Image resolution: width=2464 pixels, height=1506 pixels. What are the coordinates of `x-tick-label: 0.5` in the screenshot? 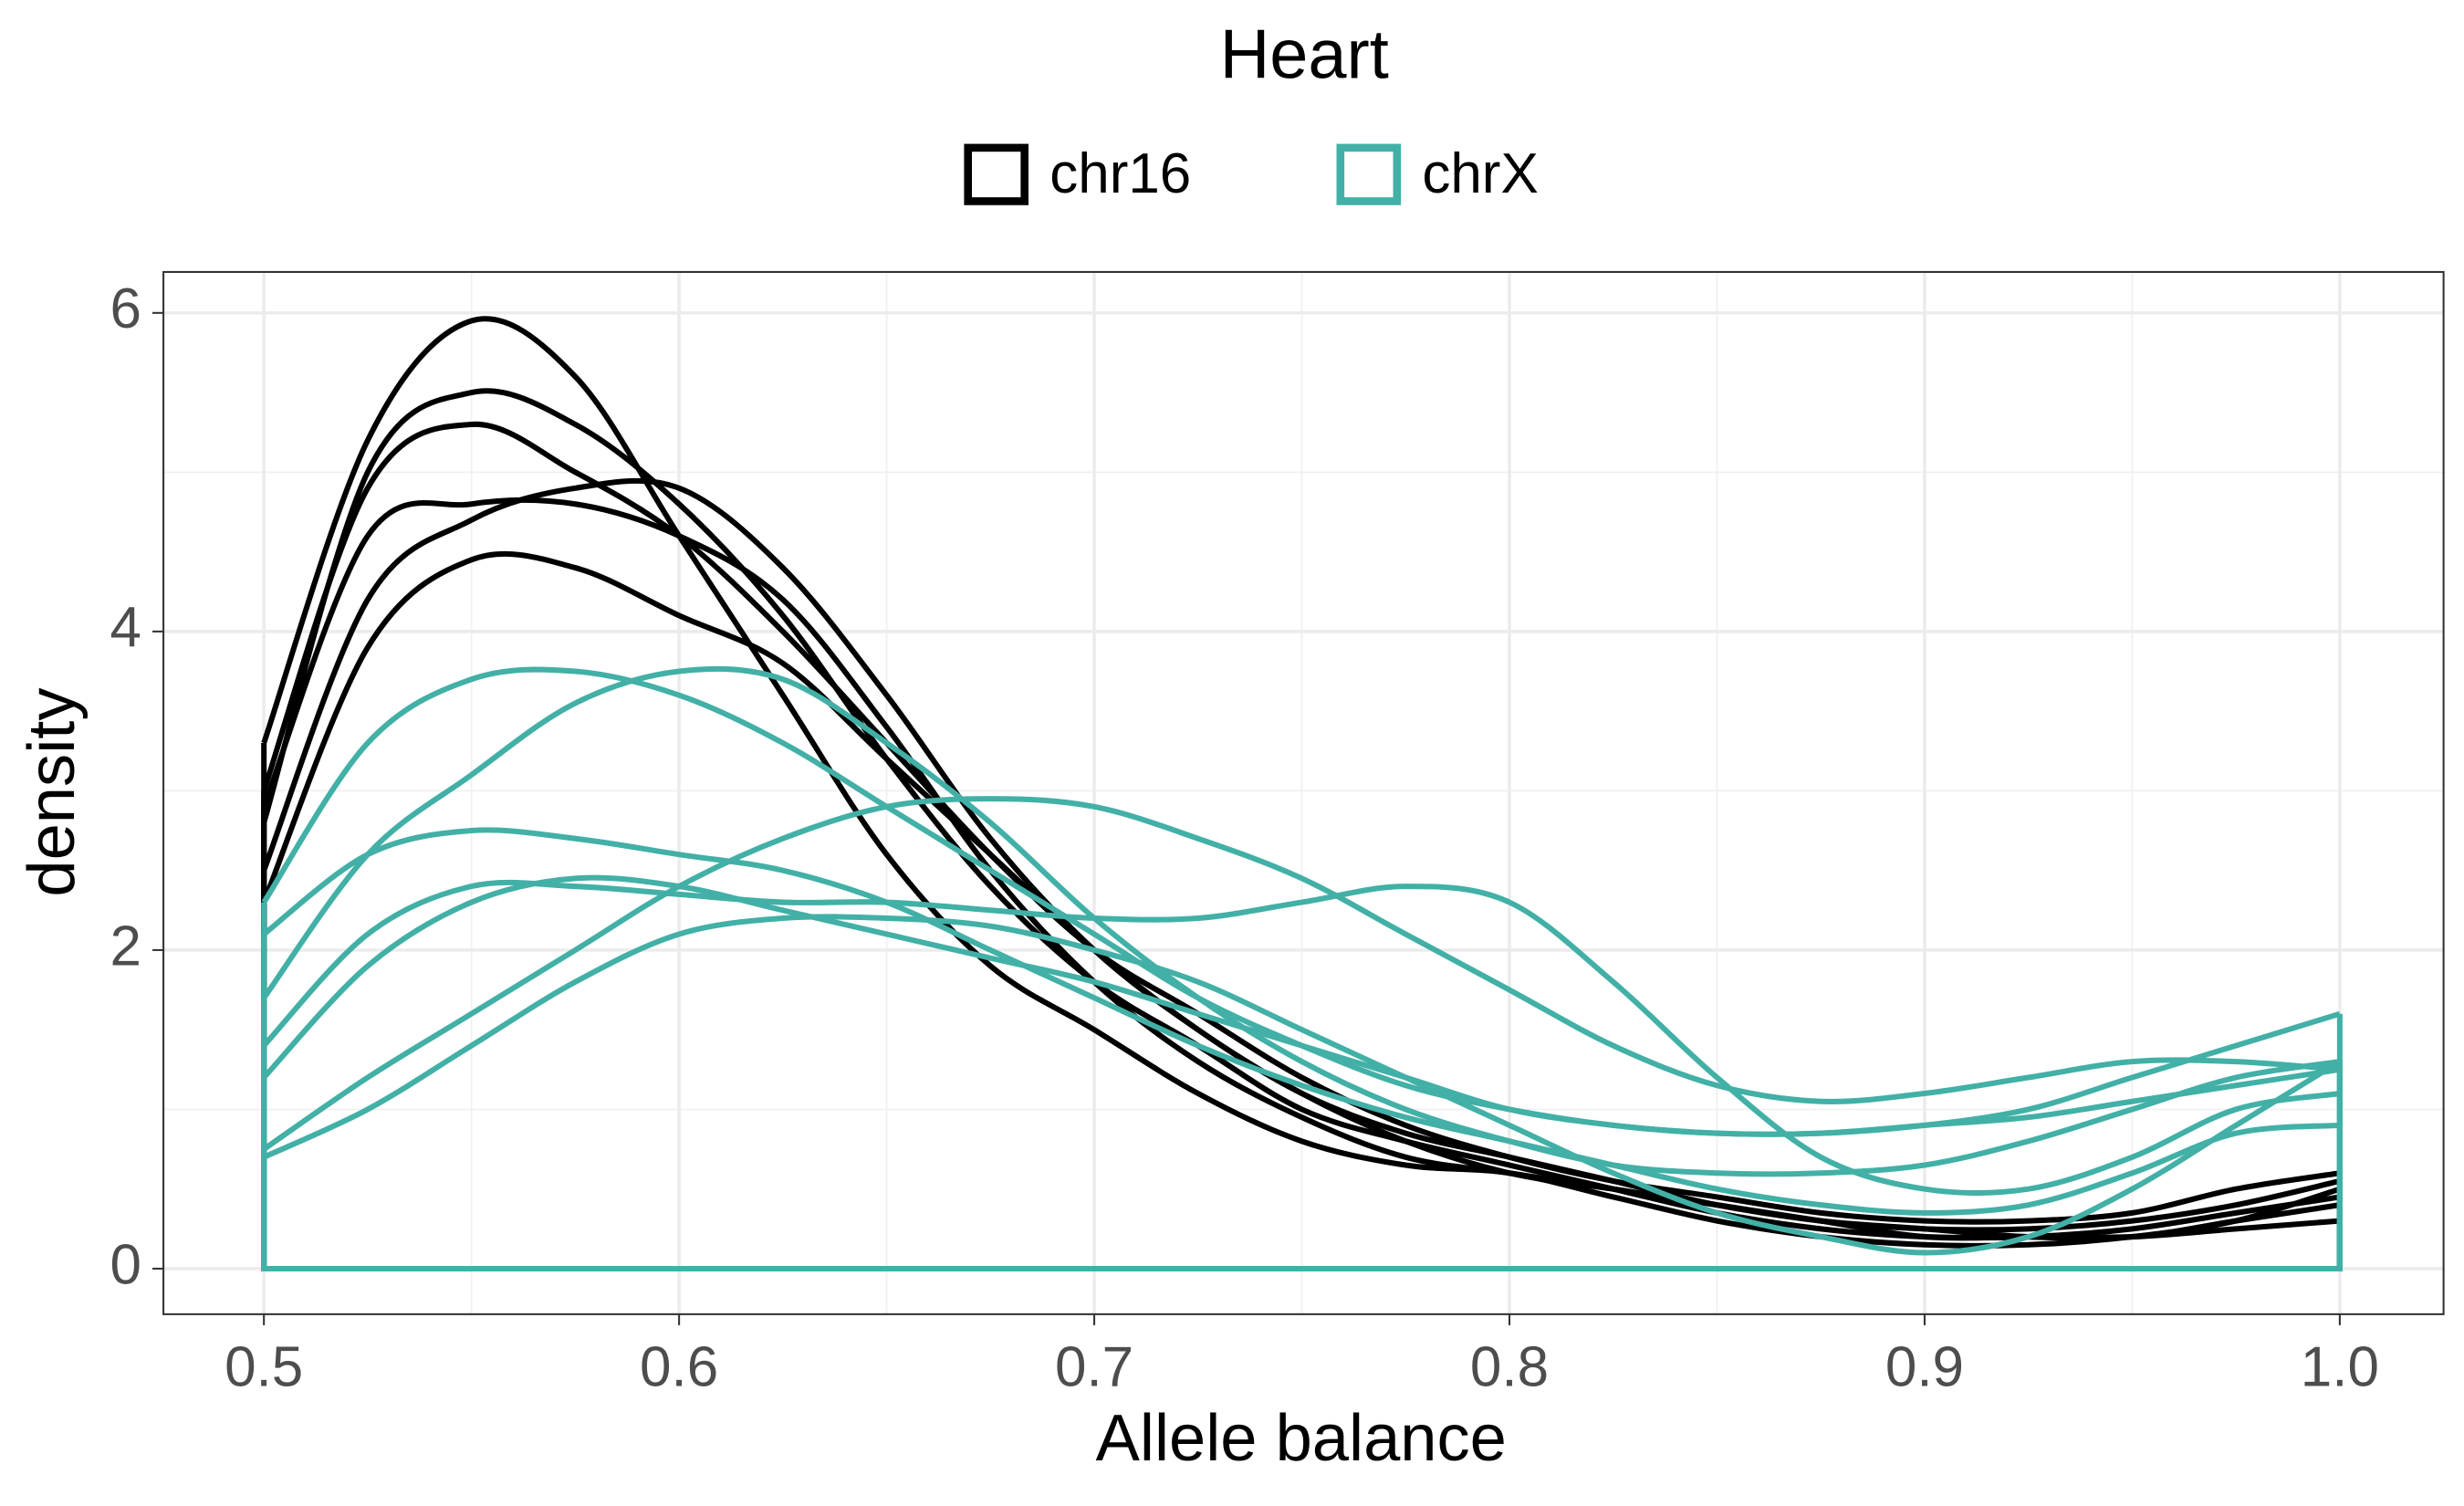 It's located at (263, 1366).